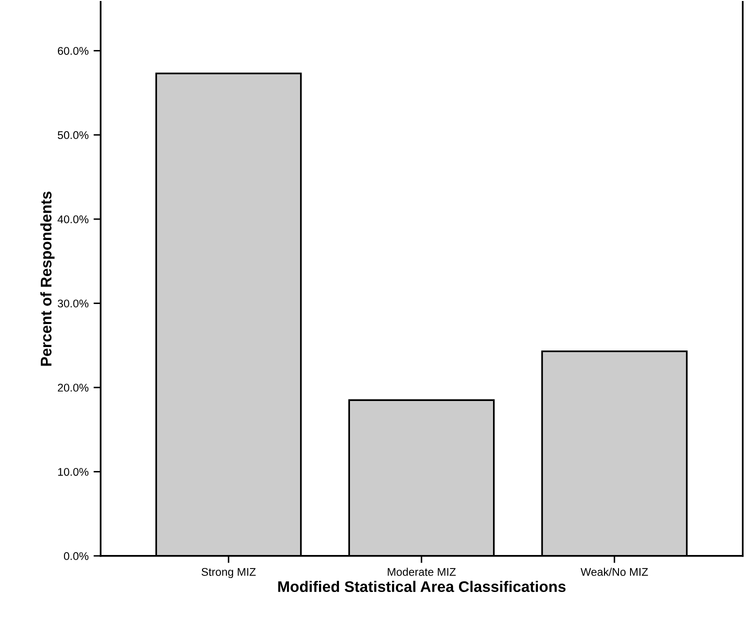 The image size is (751, 626). What do you see at coordinates (614, 572) in the screenshot?
I see `x-tick-label: Weak/No MIZ` at bounding box center [614, 572].